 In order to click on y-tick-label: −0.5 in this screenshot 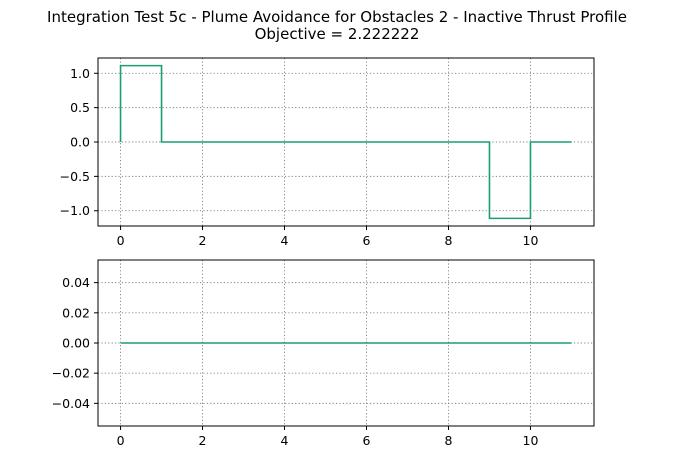, I will do `click(75, 176)`.